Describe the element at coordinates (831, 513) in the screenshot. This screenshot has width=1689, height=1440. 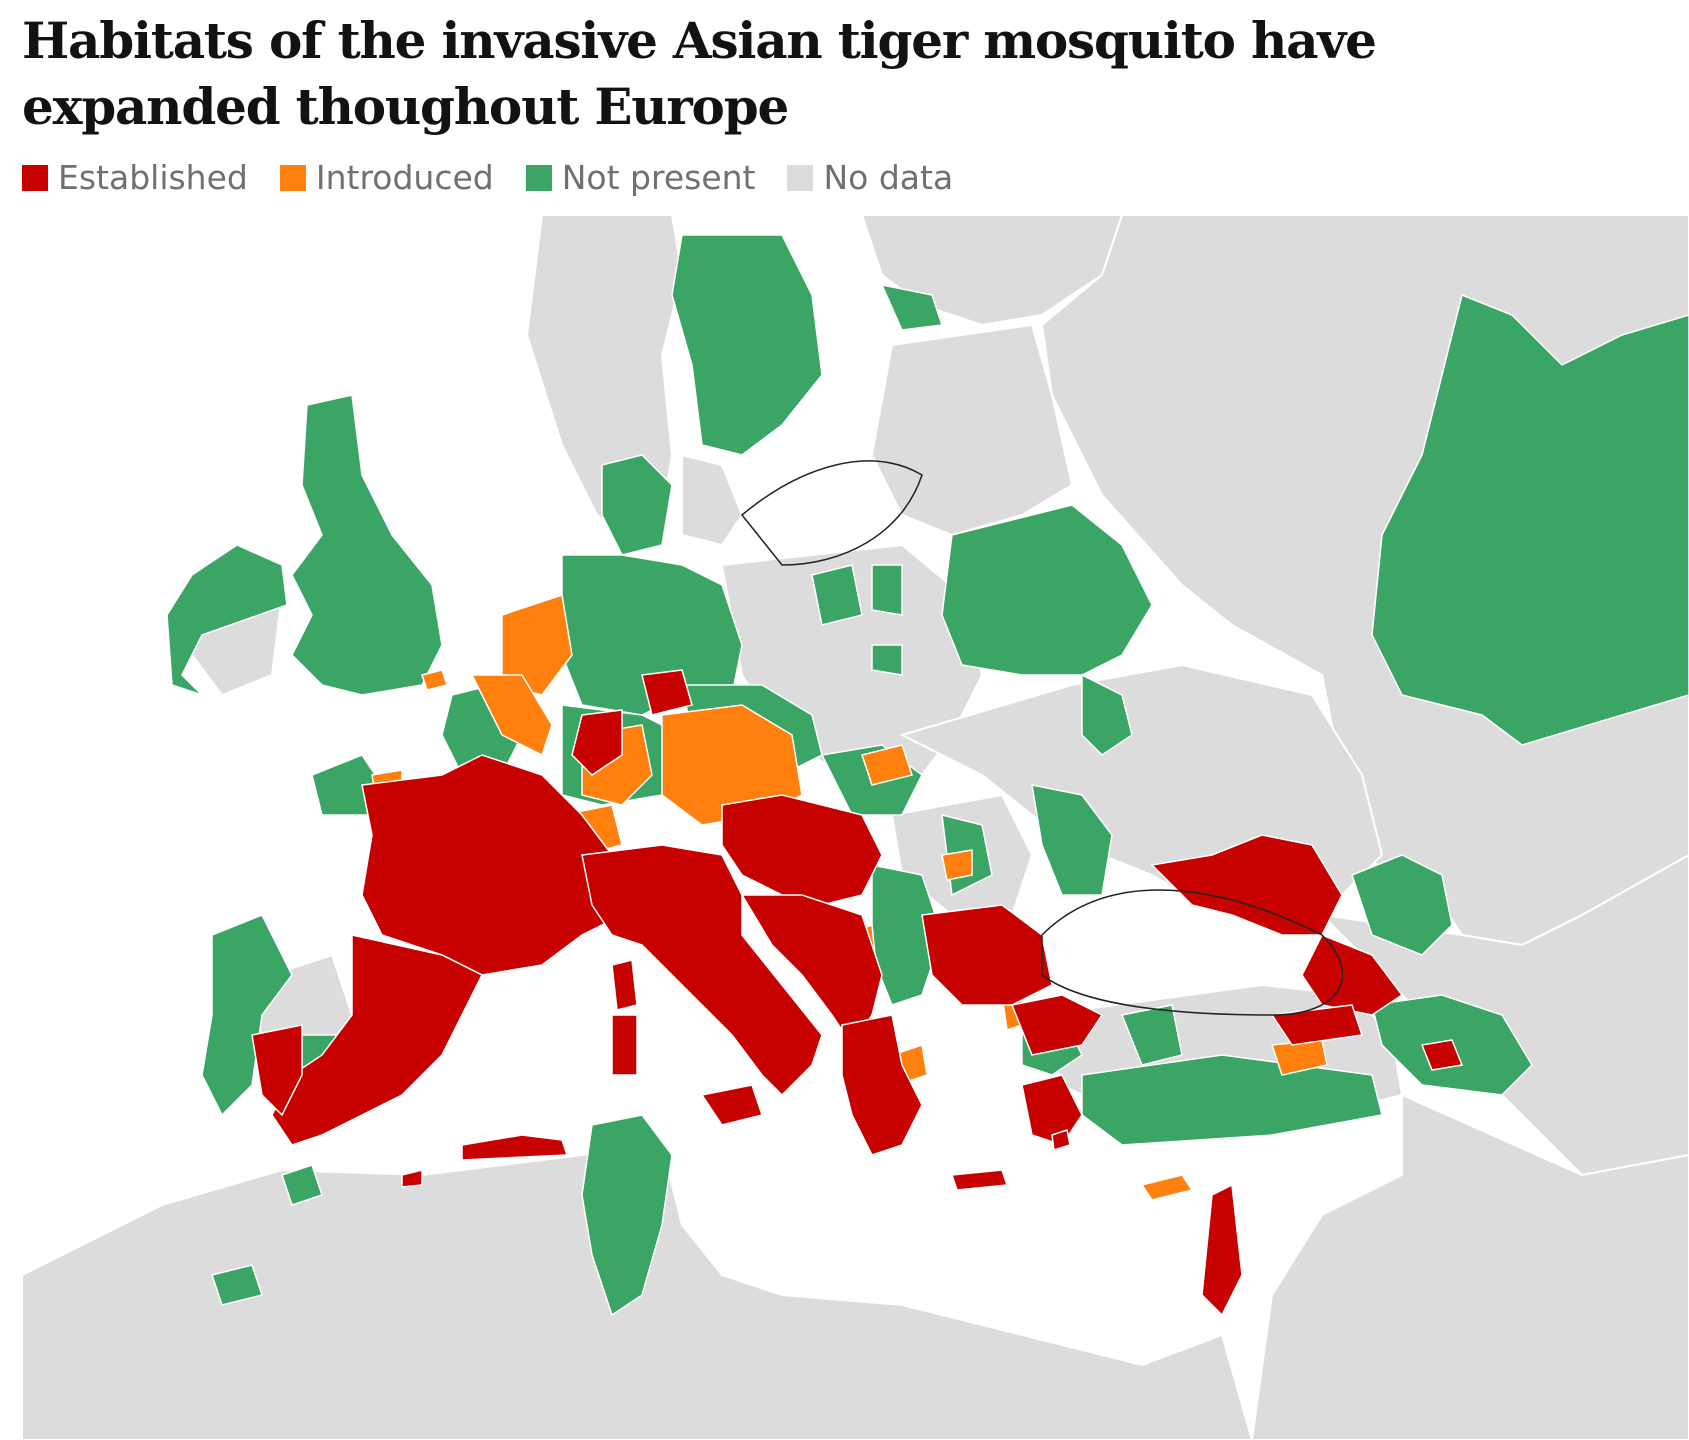
I see `coast-baltic` at that location.